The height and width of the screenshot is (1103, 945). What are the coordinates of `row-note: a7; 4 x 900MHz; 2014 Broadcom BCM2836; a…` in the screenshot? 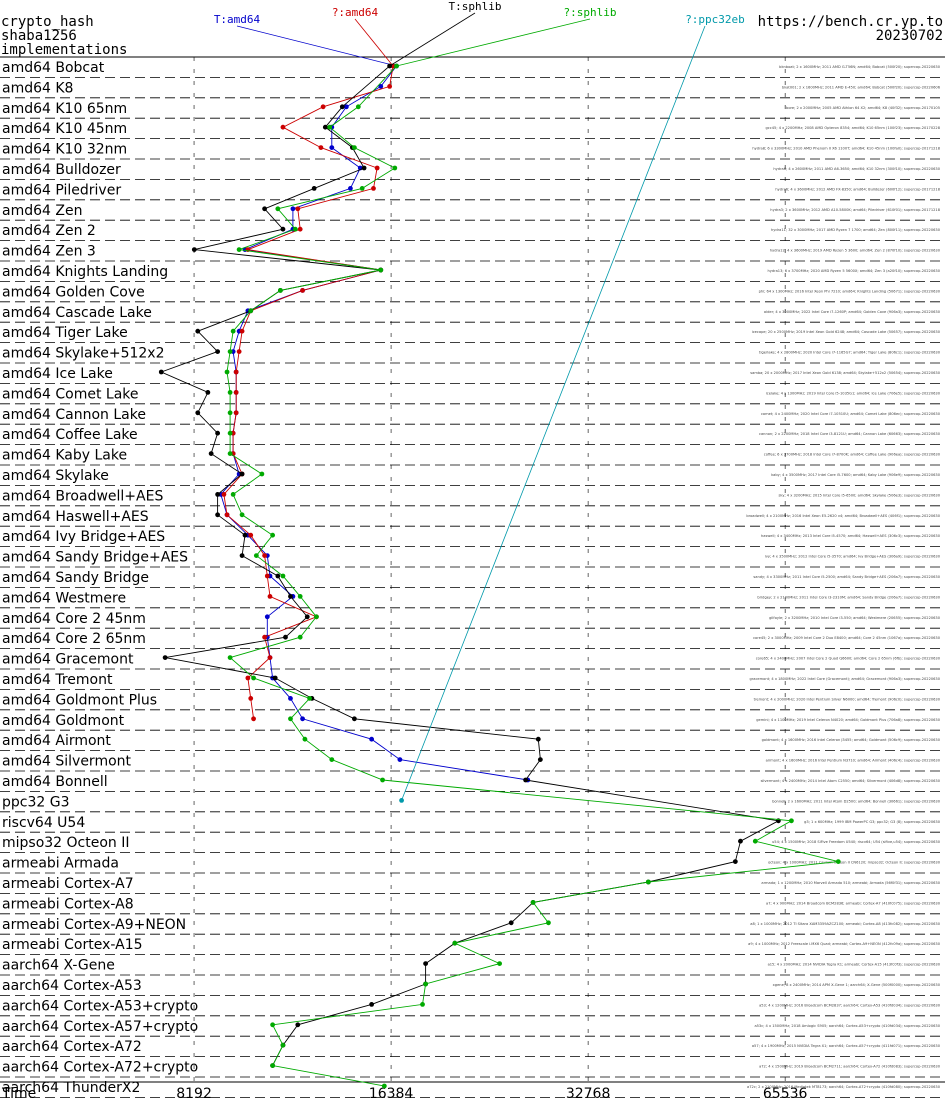 It's located at (853, 903).